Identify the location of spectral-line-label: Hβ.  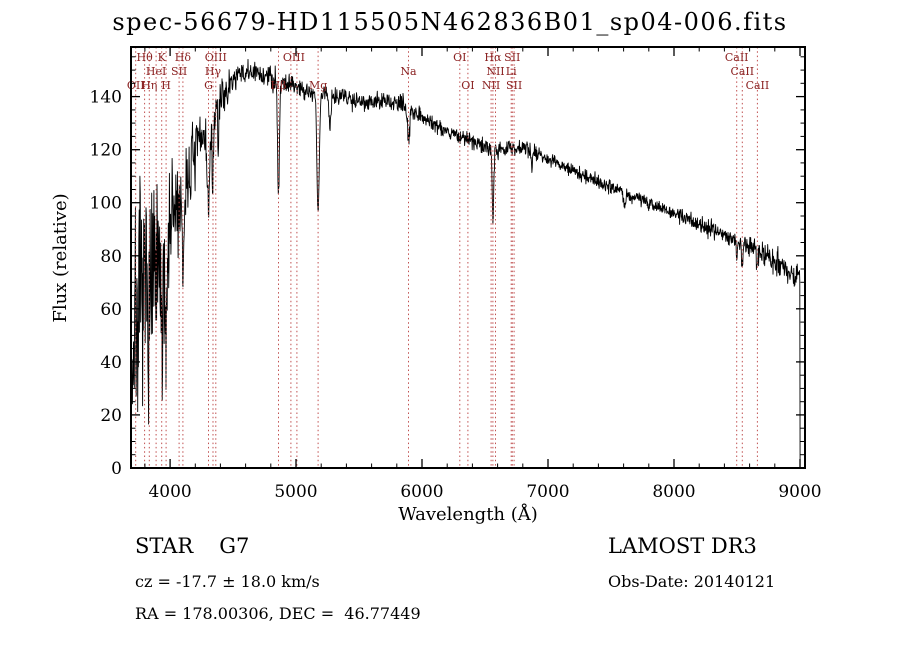
(279, 85).